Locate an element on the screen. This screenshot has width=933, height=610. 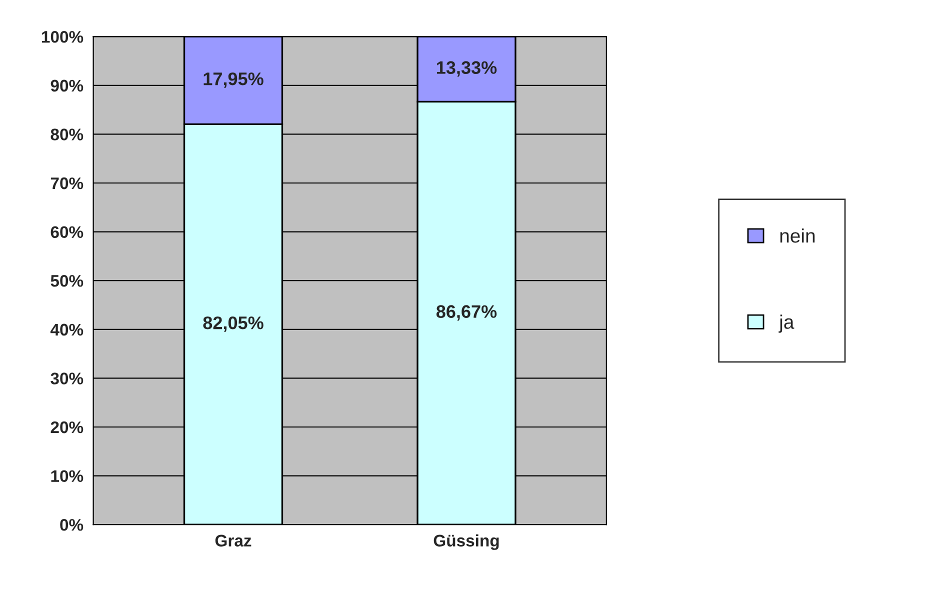
y-tick-label: 20% is located at coordinates (67, 427).